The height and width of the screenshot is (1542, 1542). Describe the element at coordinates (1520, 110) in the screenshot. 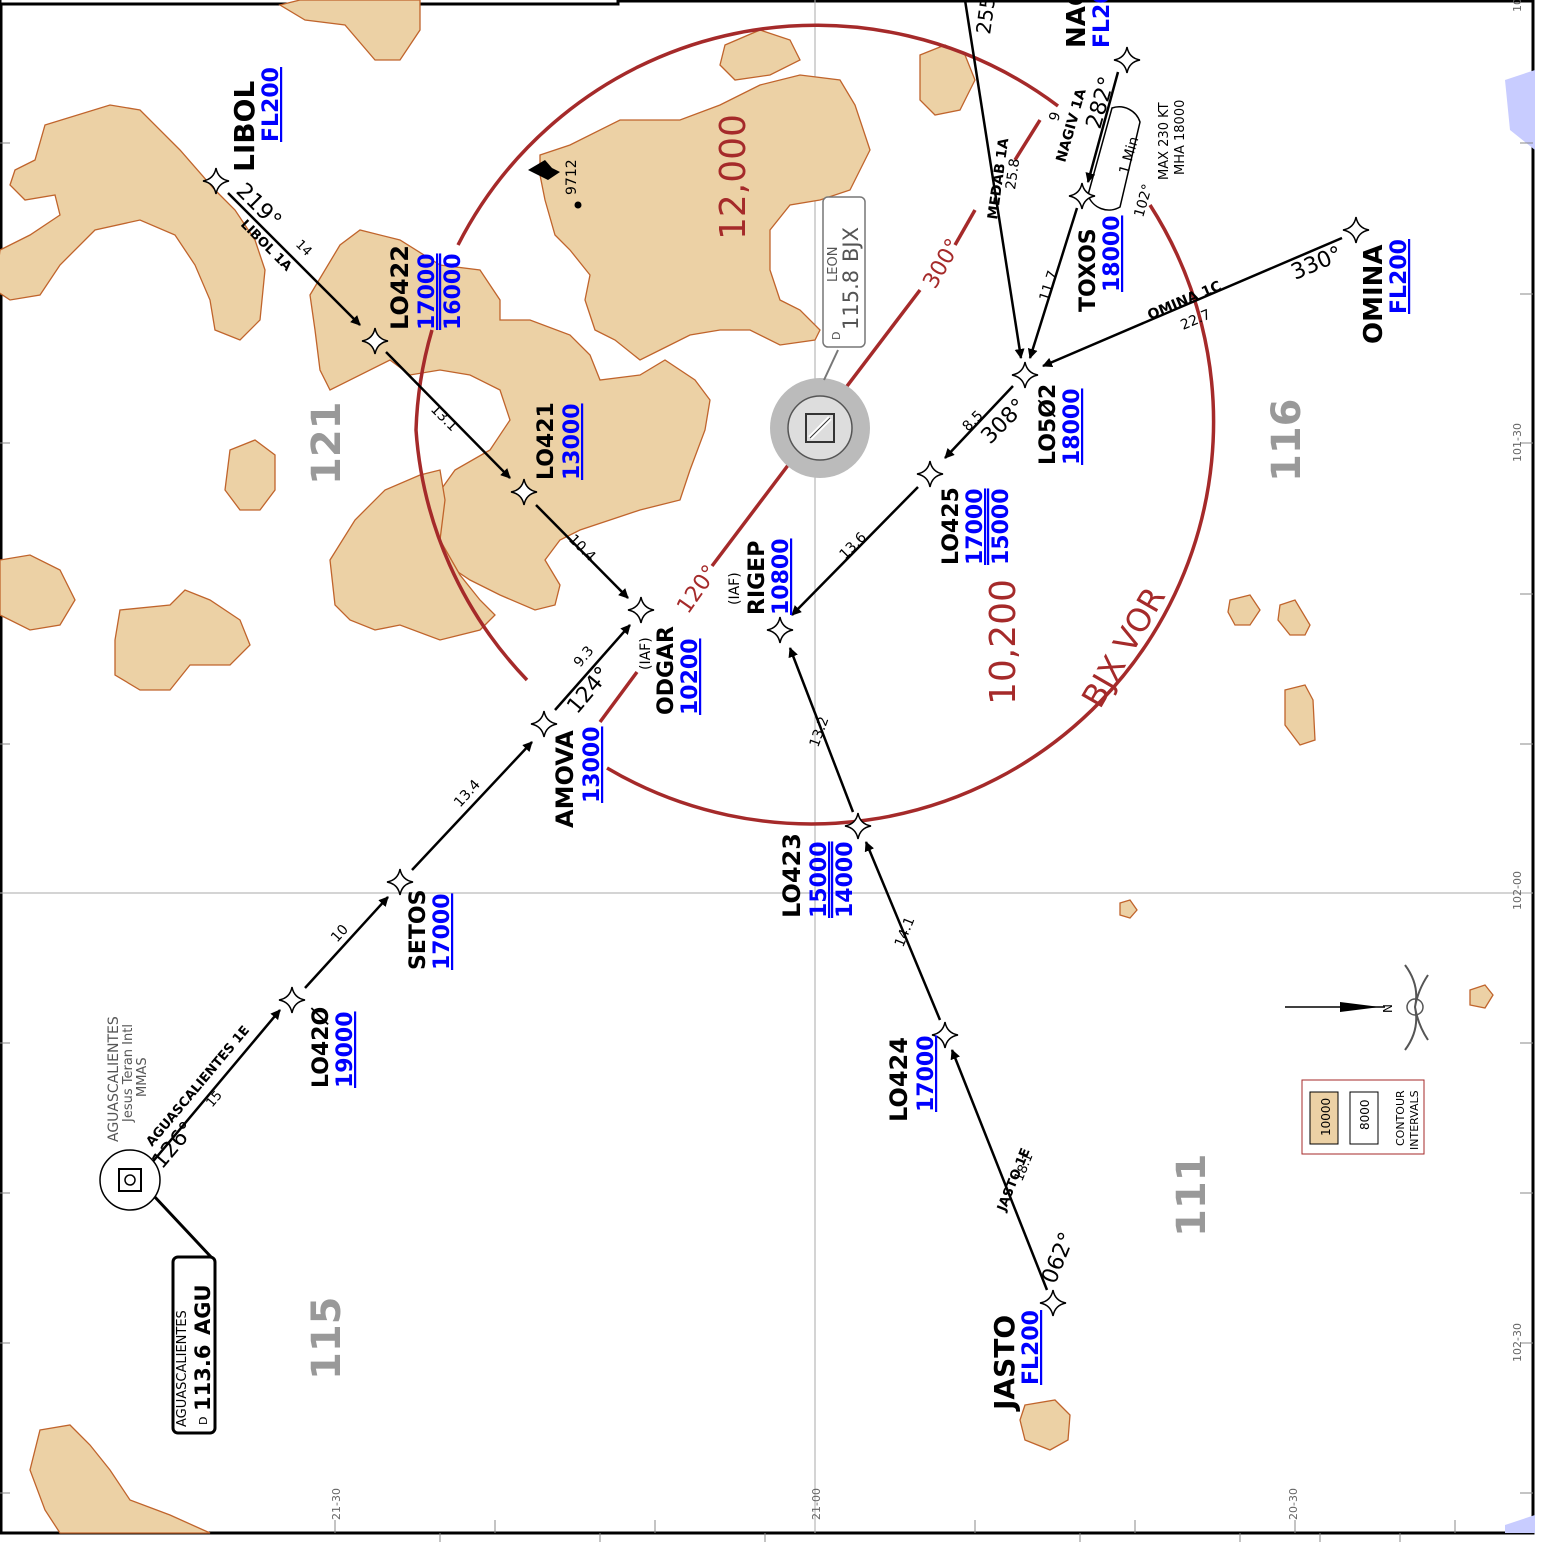

I see `water-area` at that location.